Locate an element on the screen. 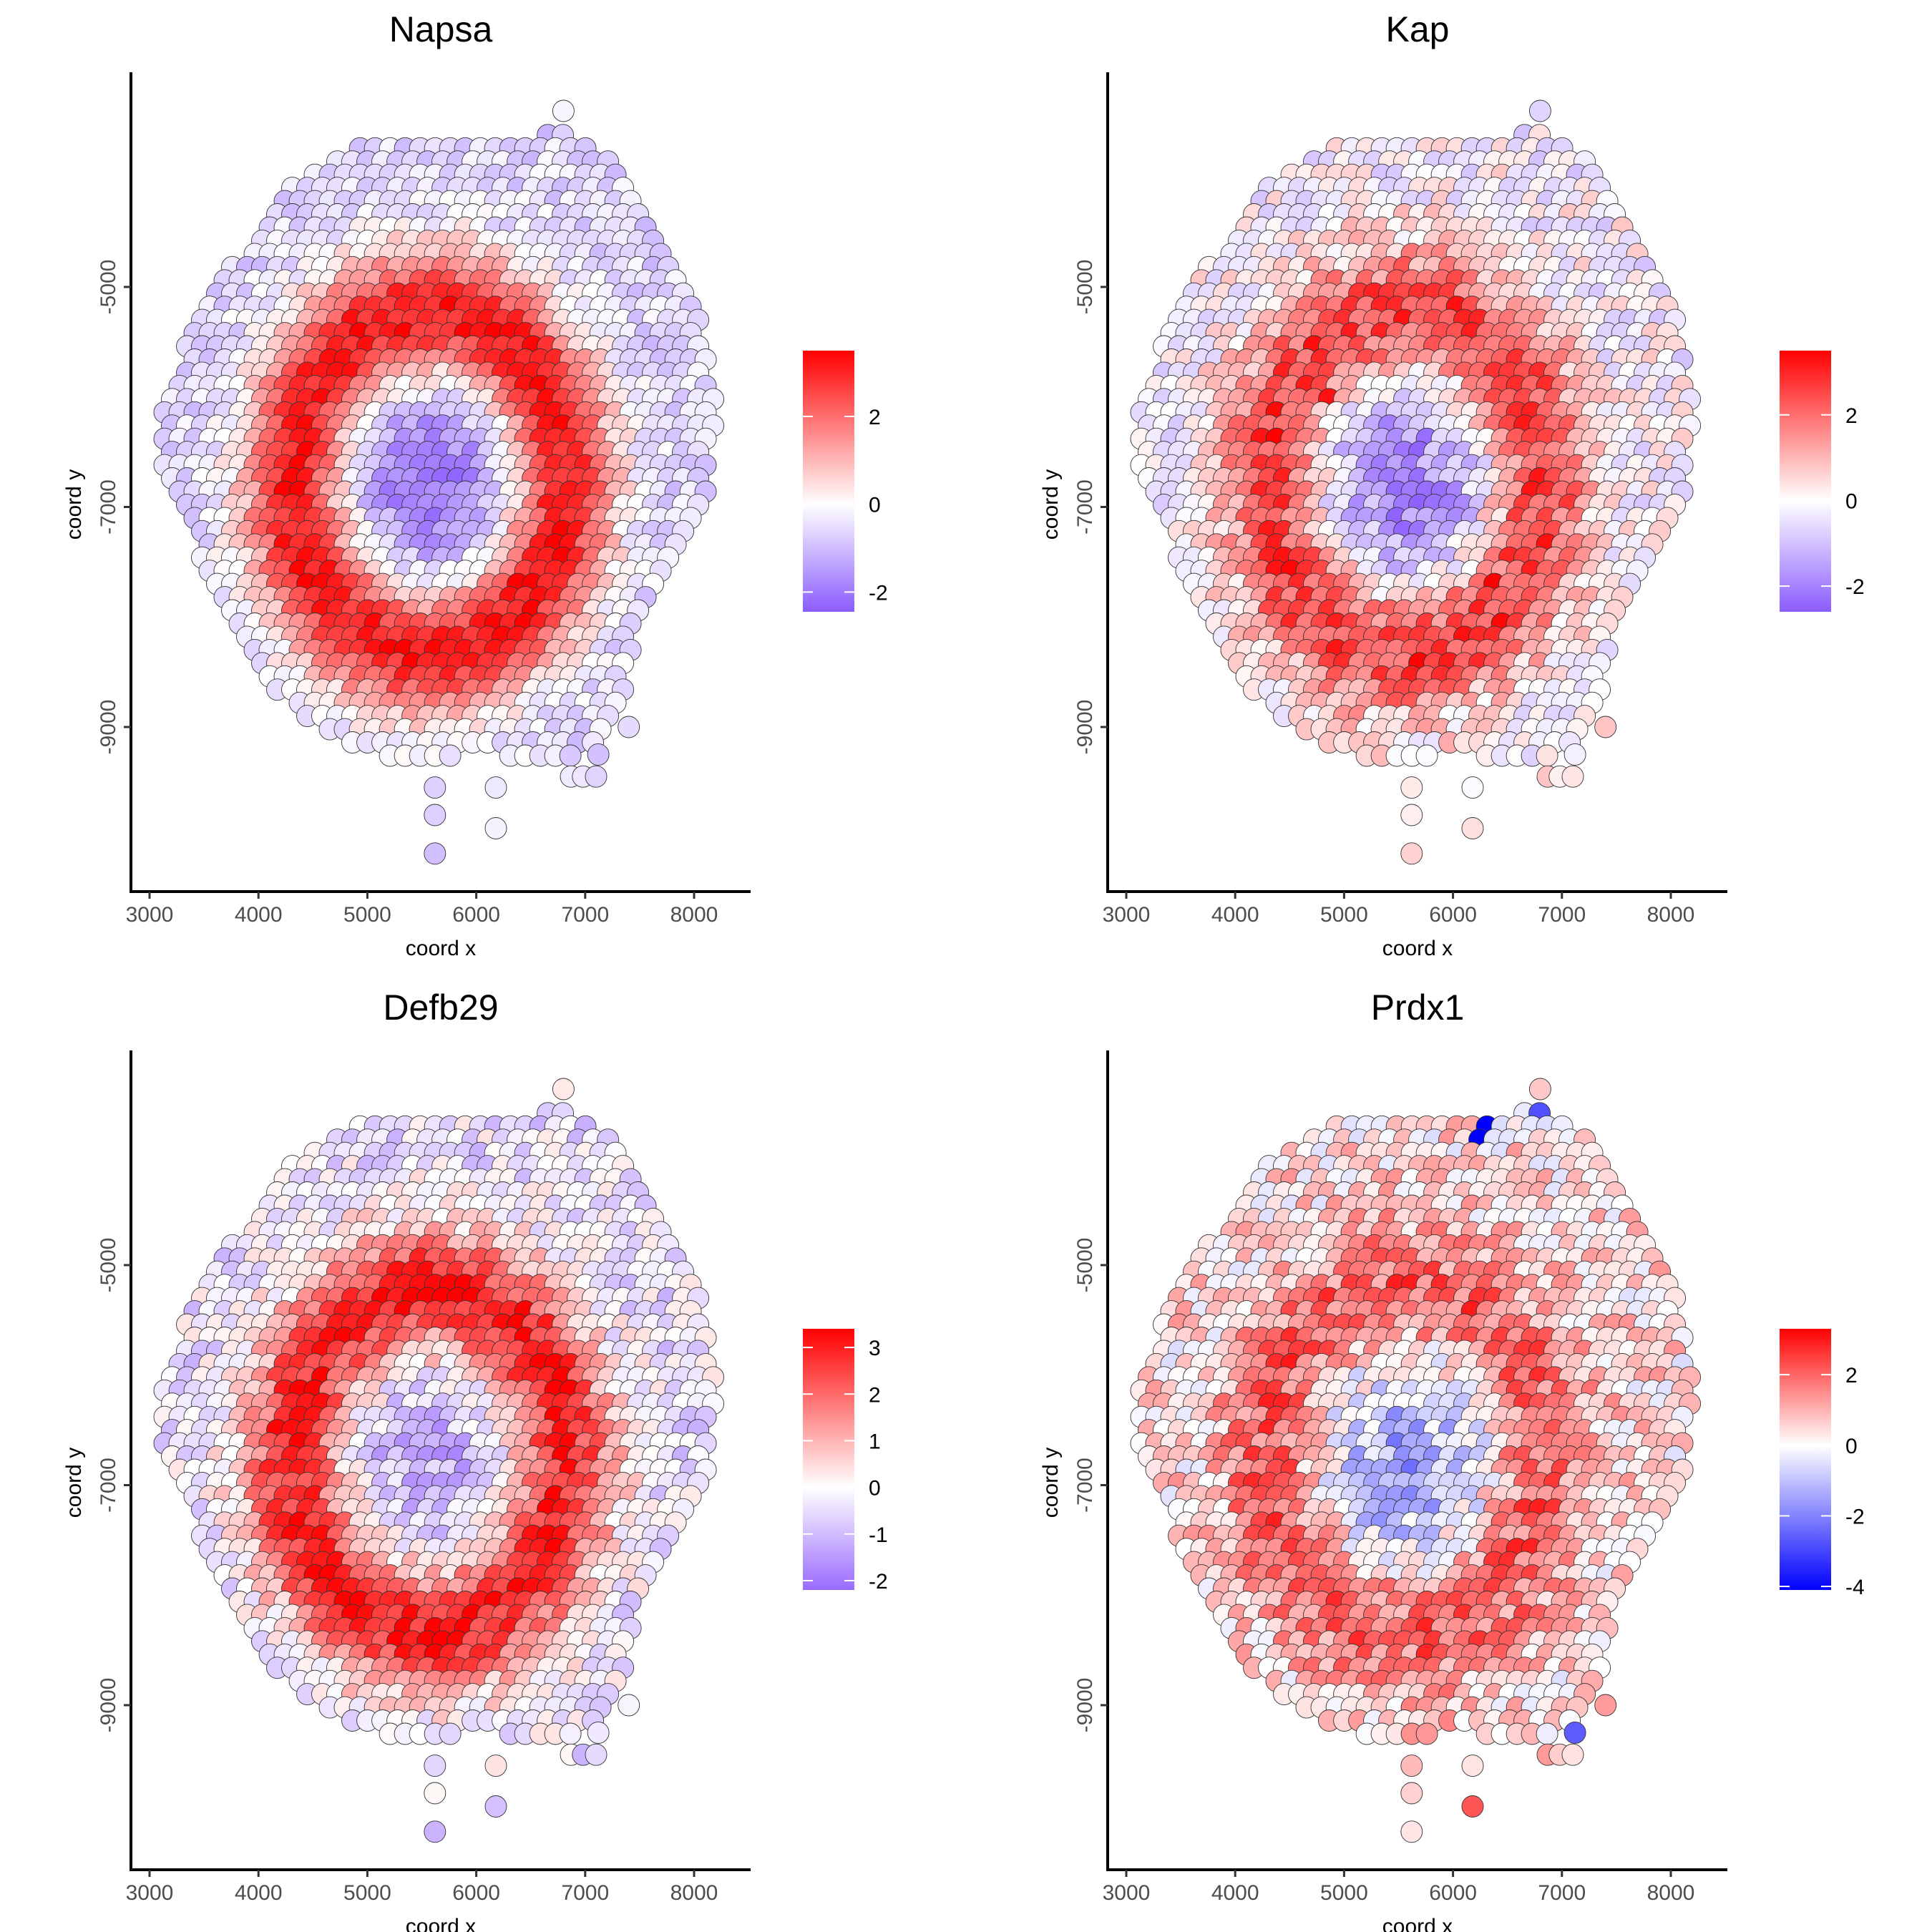  chart-title: Defb29 is located at coordinates (440, 1007).